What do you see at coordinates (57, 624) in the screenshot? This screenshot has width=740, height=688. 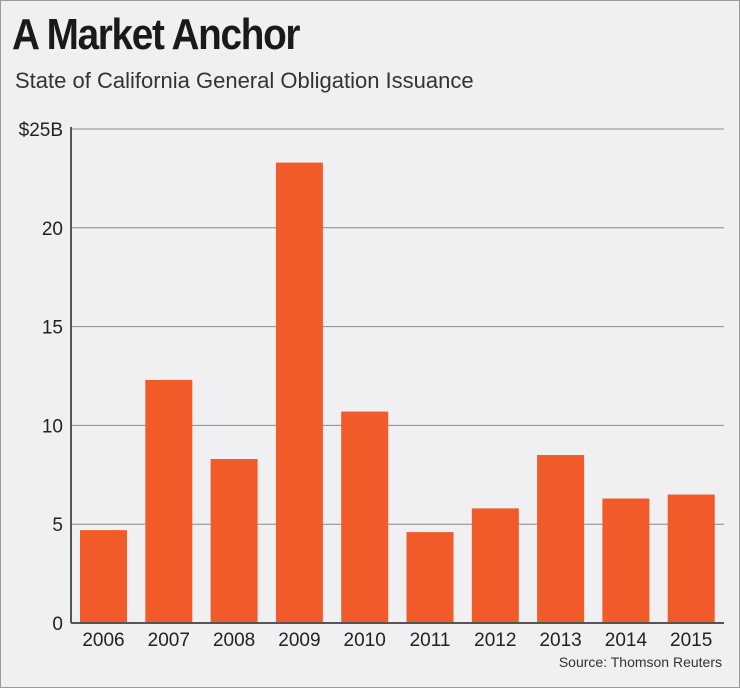 I see `y-tick-label: 0` at bounding box center [57, 624].